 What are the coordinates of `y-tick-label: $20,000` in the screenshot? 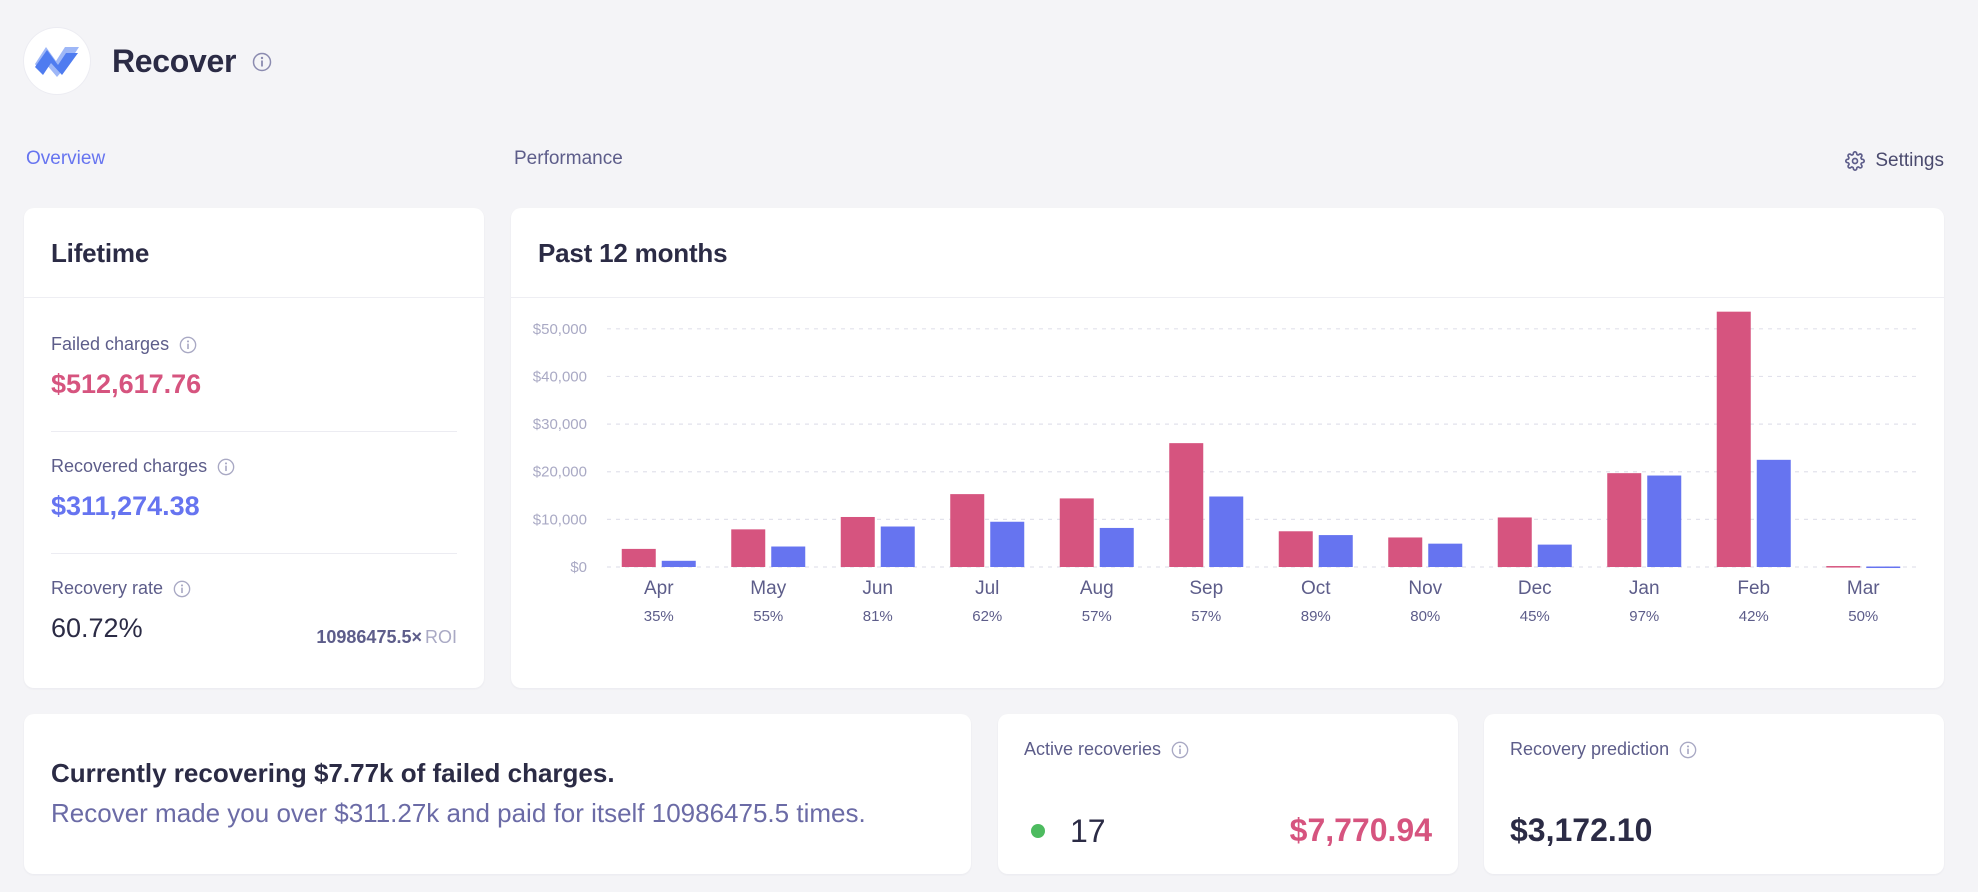 It's located at (560, 472).